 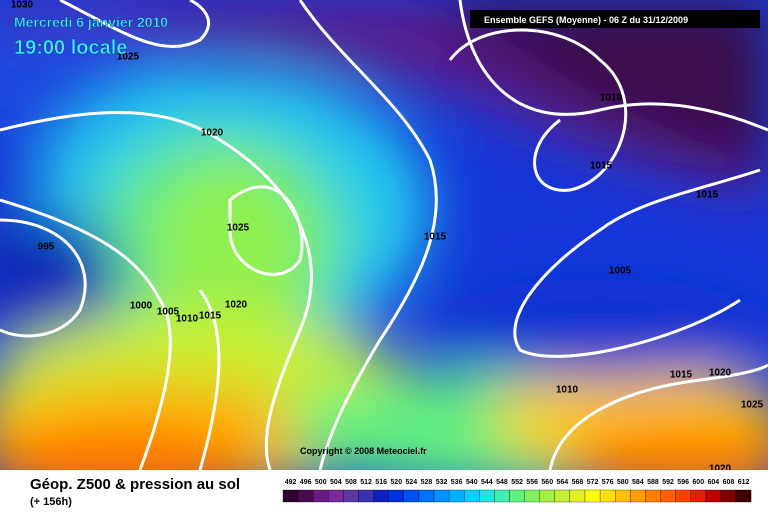 What do you see at coordinates (729, 482) in the screenshot?
I see `legend-label: 608` at bounding box center [729, 482].